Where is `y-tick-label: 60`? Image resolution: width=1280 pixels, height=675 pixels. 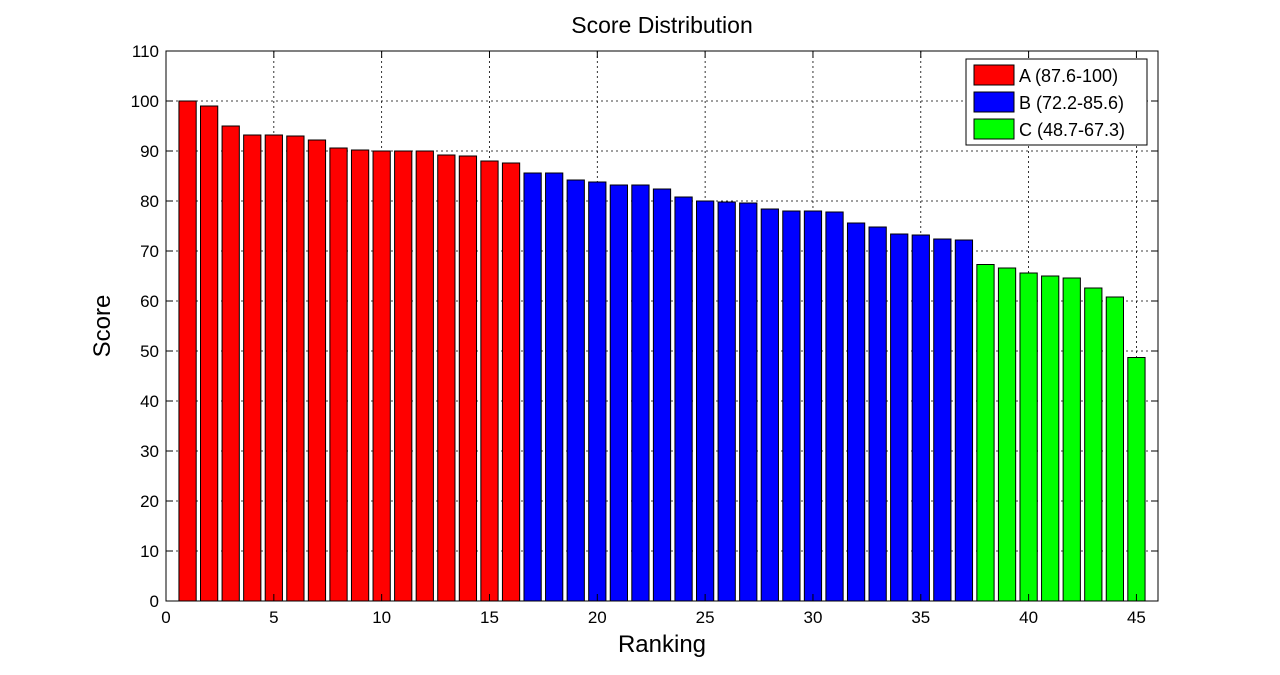 y-tick-label: 60 is located at coordinates (149, 301).